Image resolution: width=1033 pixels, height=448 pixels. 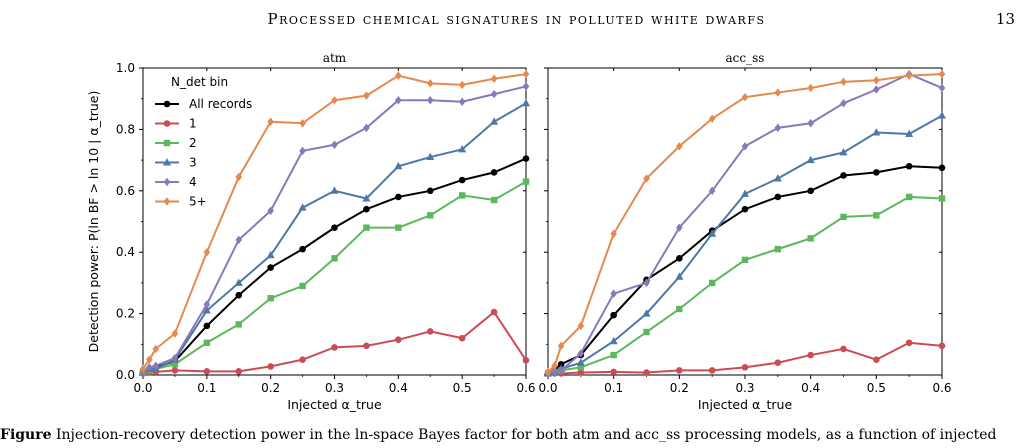 What do you see at coordinates (199, 82) in the screenshot?
I see `legend-title: N_det bin` at bounding box center [199, 82].